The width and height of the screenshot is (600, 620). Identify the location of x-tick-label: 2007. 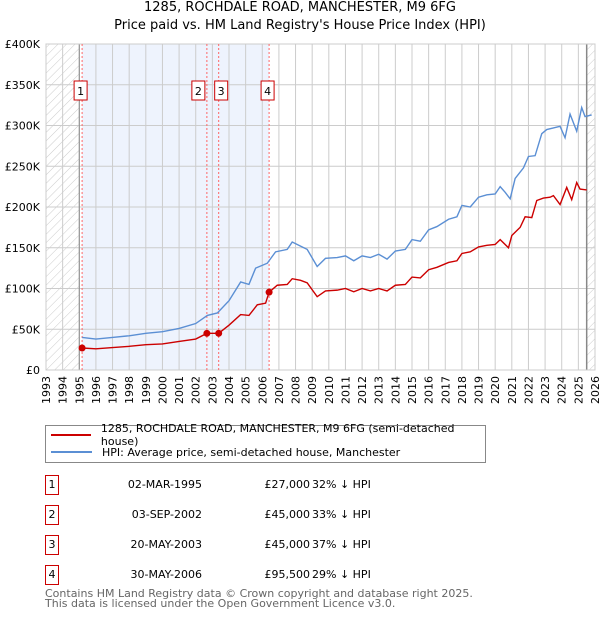
(279, 390).